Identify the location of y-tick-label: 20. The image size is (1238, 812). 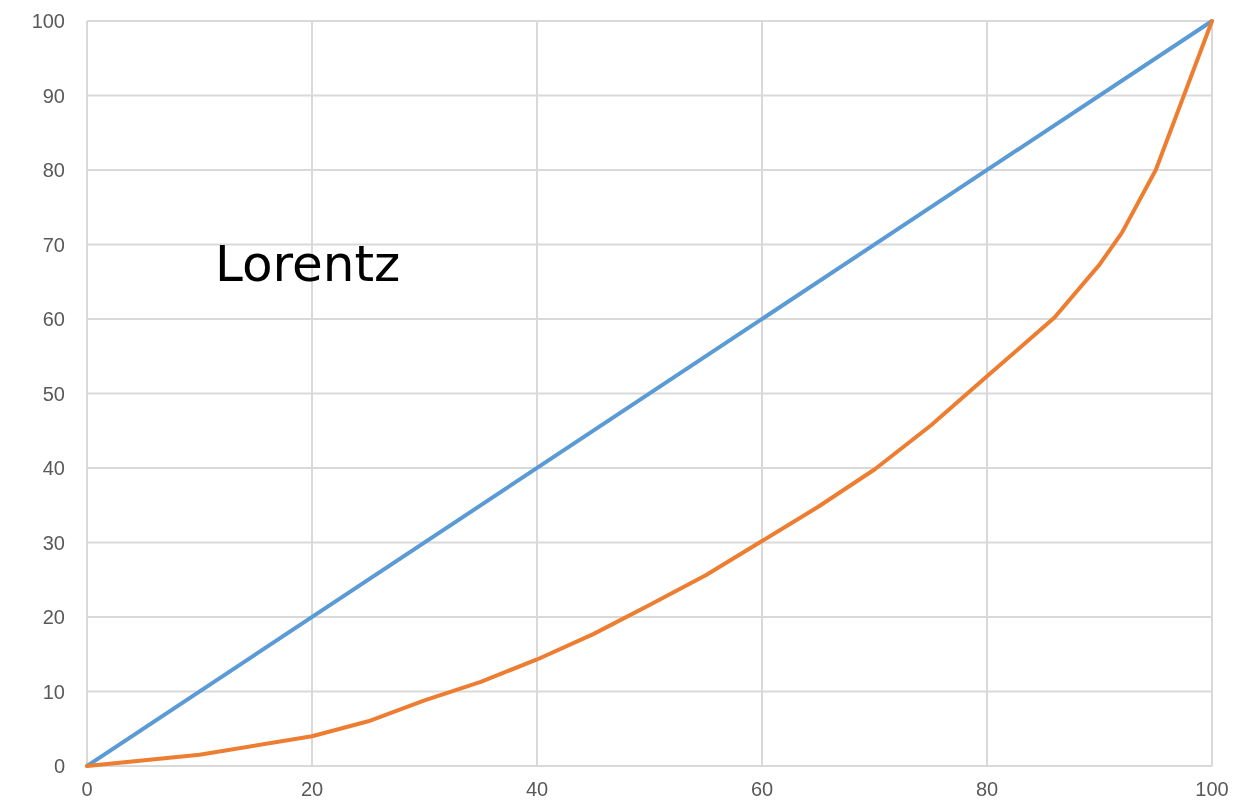
(53, 617).